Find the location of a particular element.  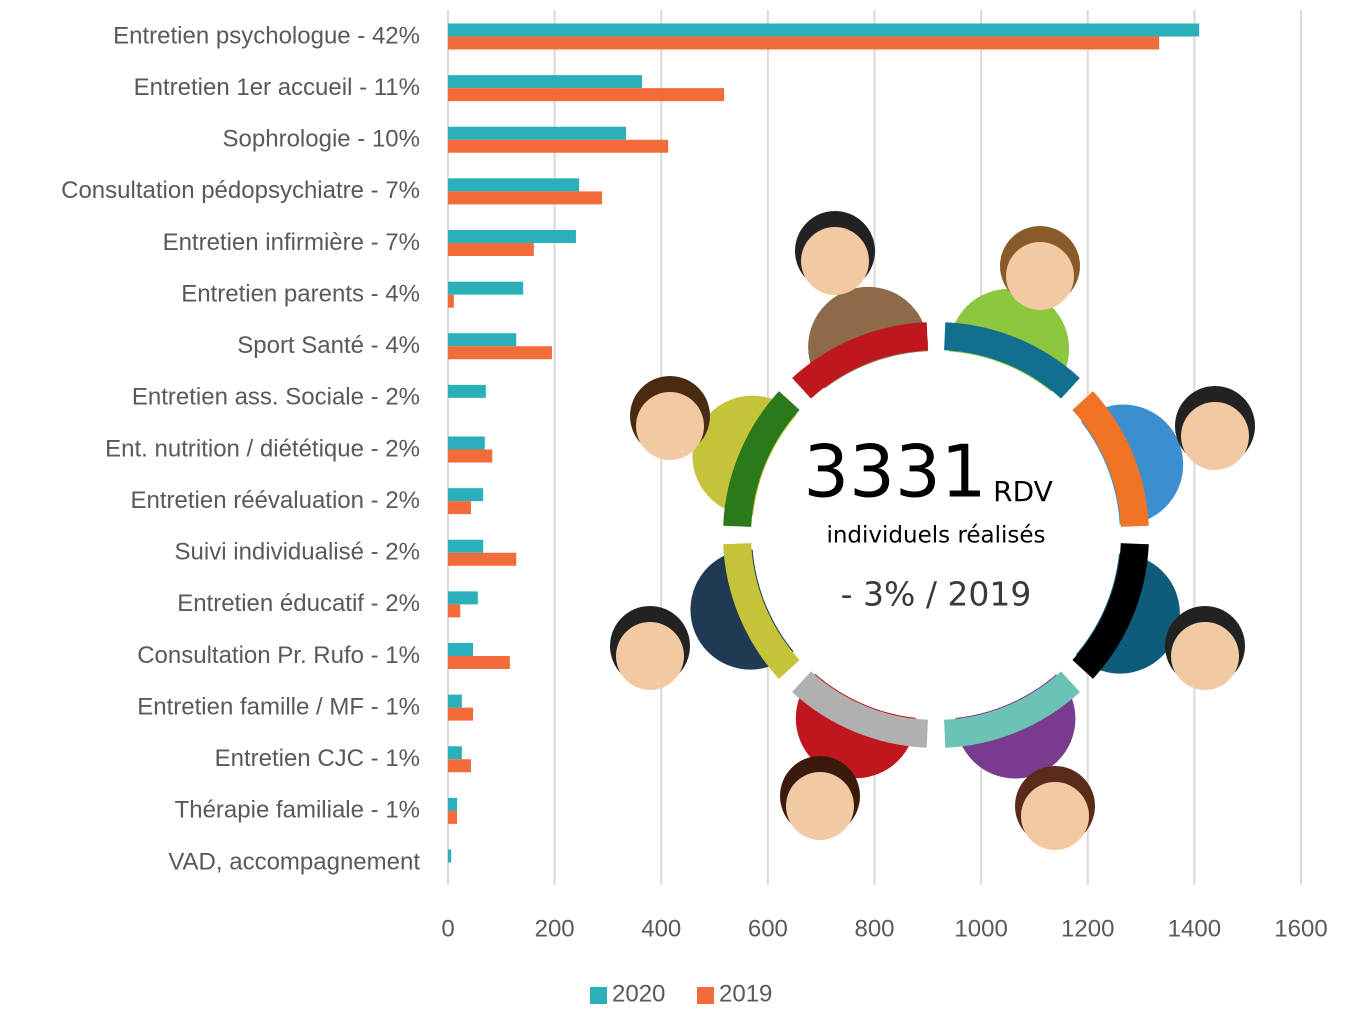

y-tick-label: Ent. nutrition / diététique - 2% is located at coordinates (262, 448).